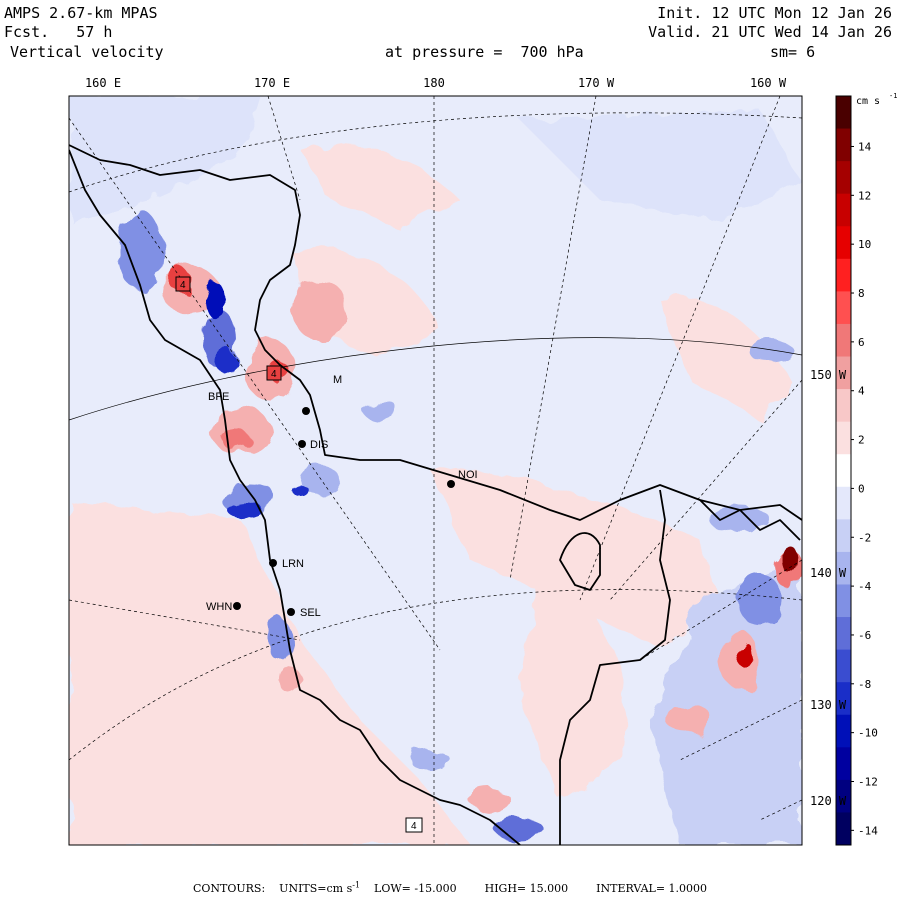 The image size is (900, 900). Describe the element at coordinates (58, 32) in the screenshot. I see `forecast-label: Fcst. 57 h` at that location.